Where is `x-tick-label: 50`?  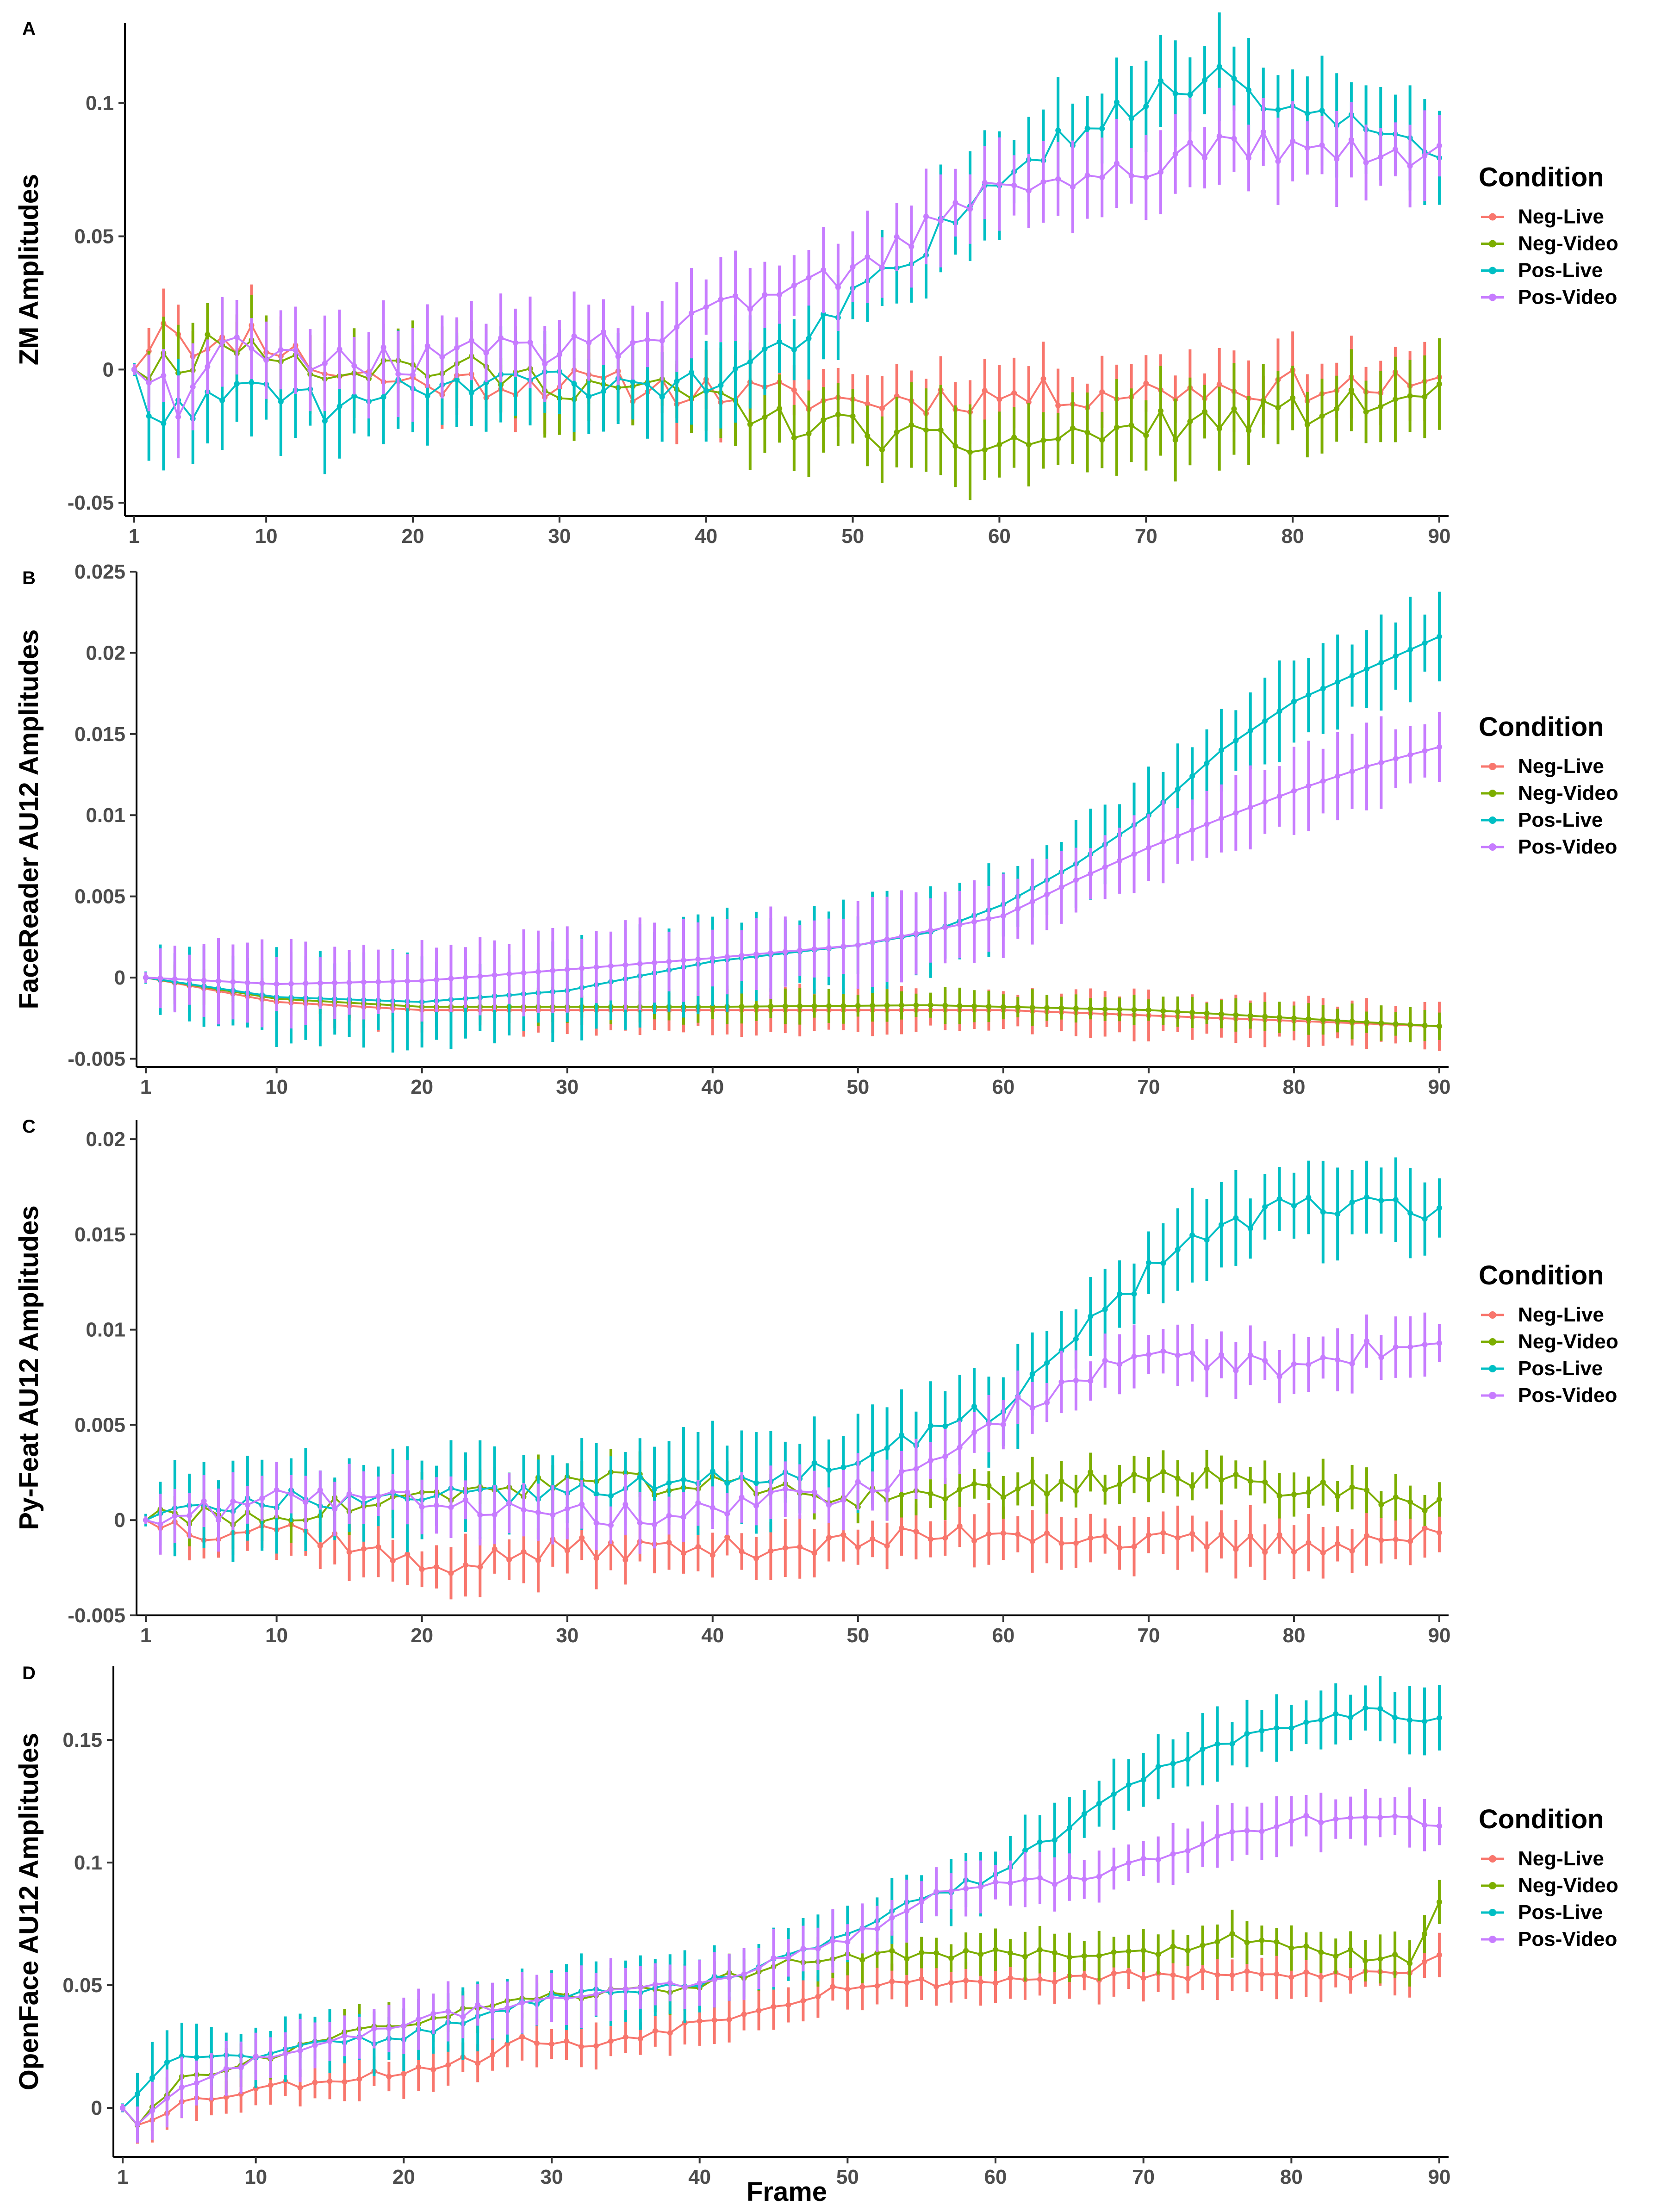 x-tick-label: 50 is located at coordinates (857, 1635).